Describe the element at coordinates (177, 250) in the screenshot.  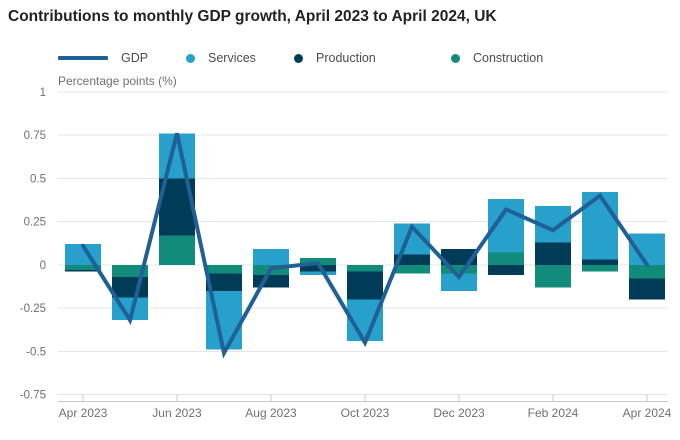
I see `bar-segment-construction-jun-2023` at that location.